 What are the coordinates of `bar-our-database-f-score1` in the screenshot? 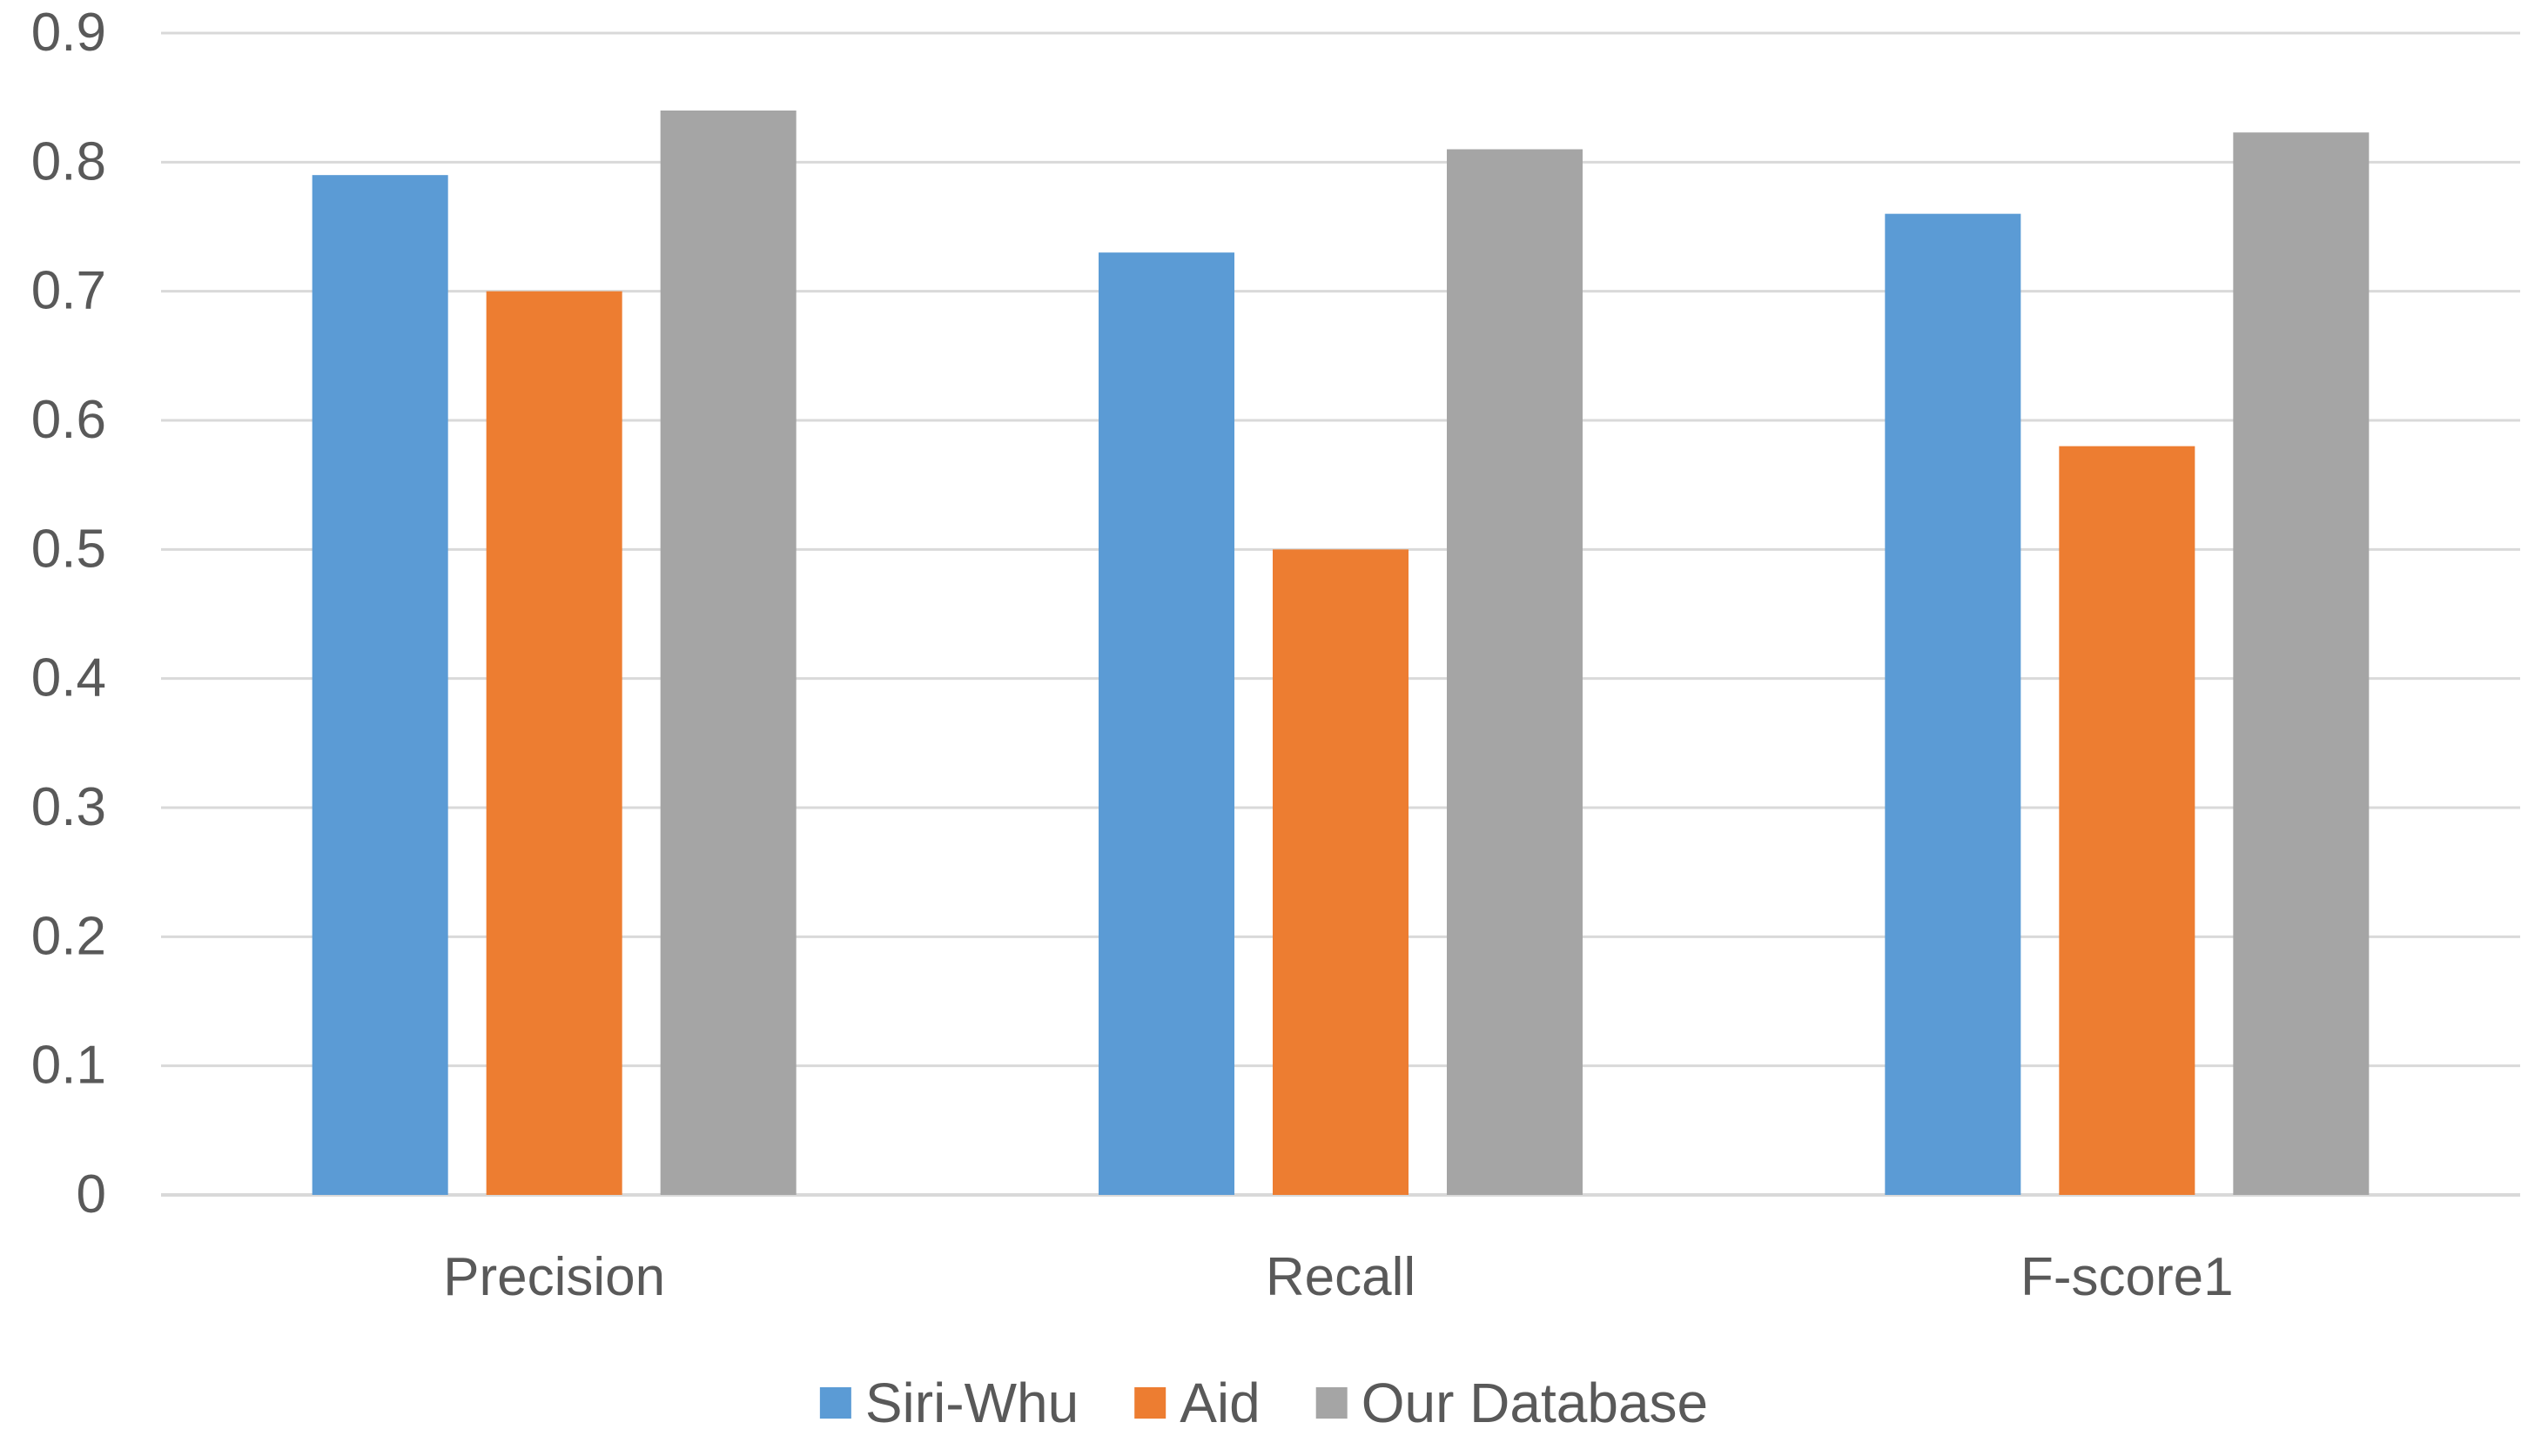 It's located at (2301, 663).